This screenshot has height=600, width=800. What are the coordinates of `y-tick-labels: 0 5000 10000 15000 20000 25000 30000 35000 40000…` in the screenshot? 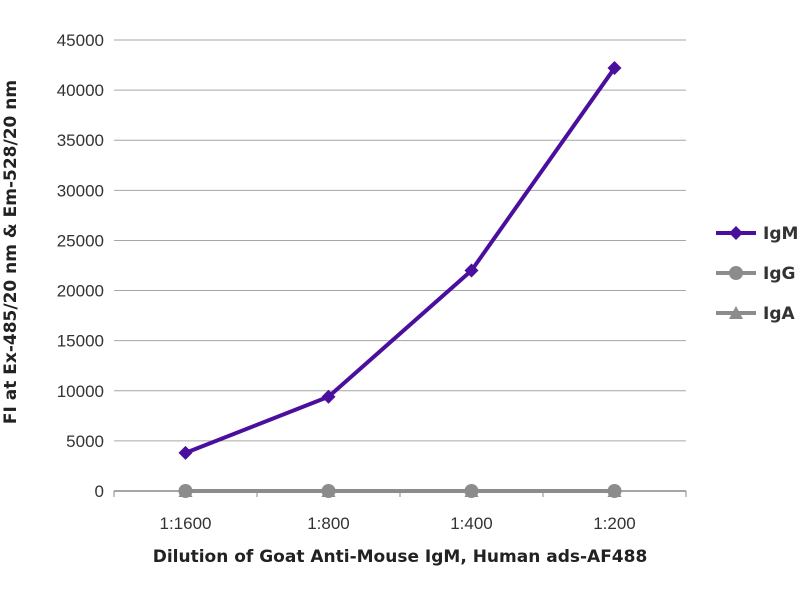 It's located at (80, 266).